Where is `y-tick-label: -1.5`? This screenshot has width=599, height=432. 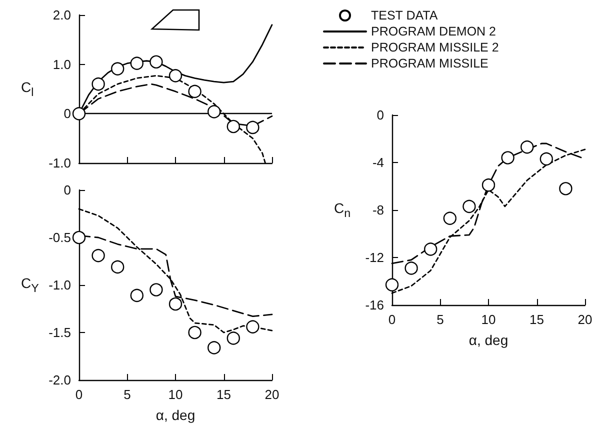 y-tick-label: -1.5 is located at coordinates (59, 332).